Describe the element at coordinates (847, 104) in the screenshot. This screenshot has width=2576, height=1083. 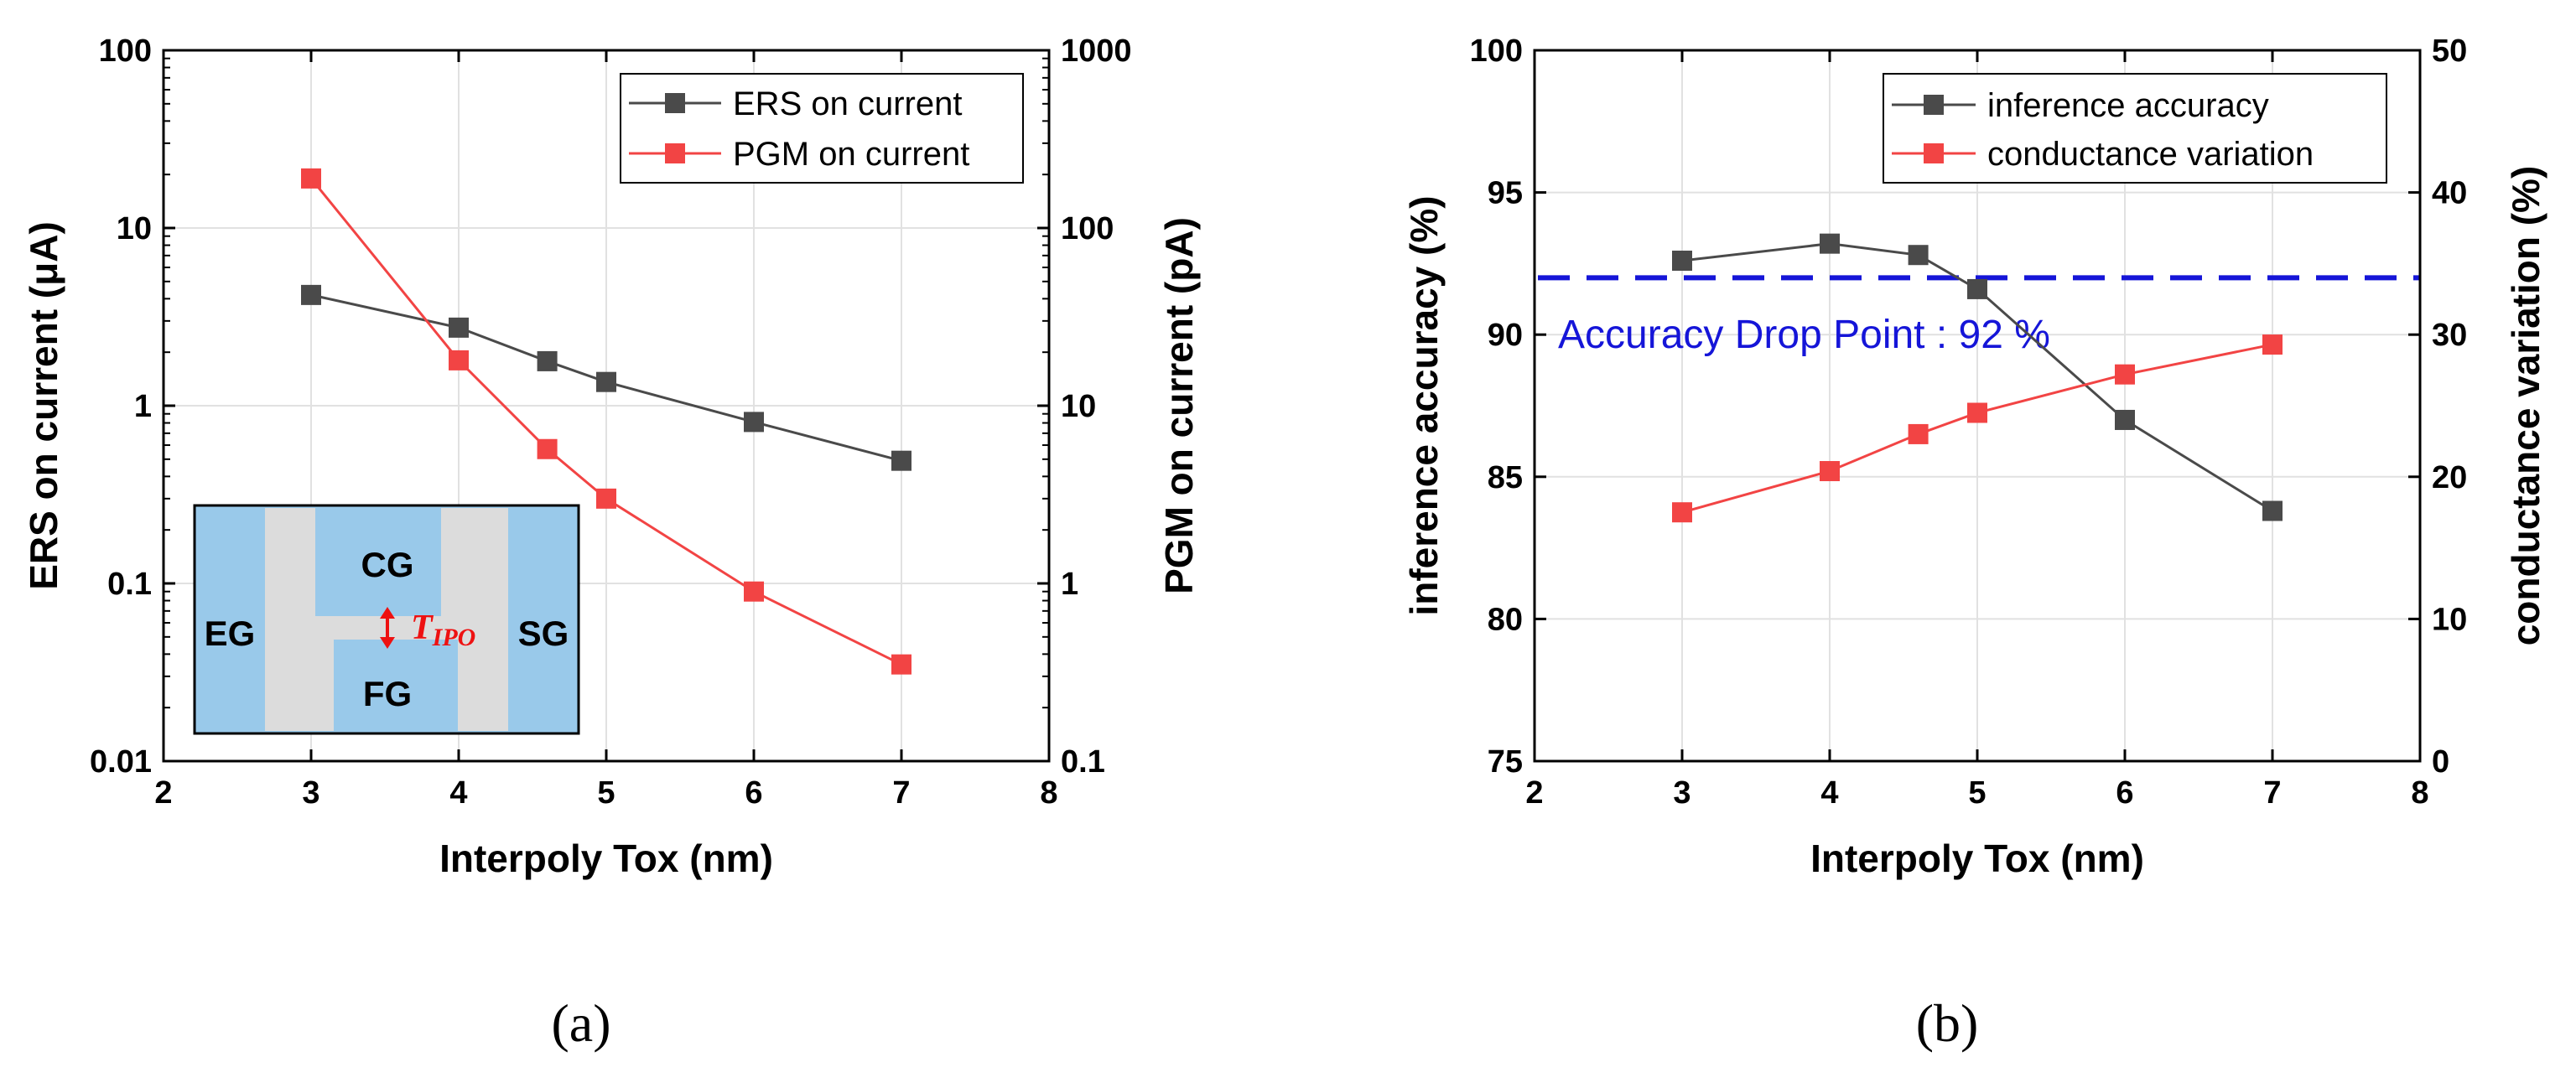
I see `legend-label-ers: ERS on current` at that location.